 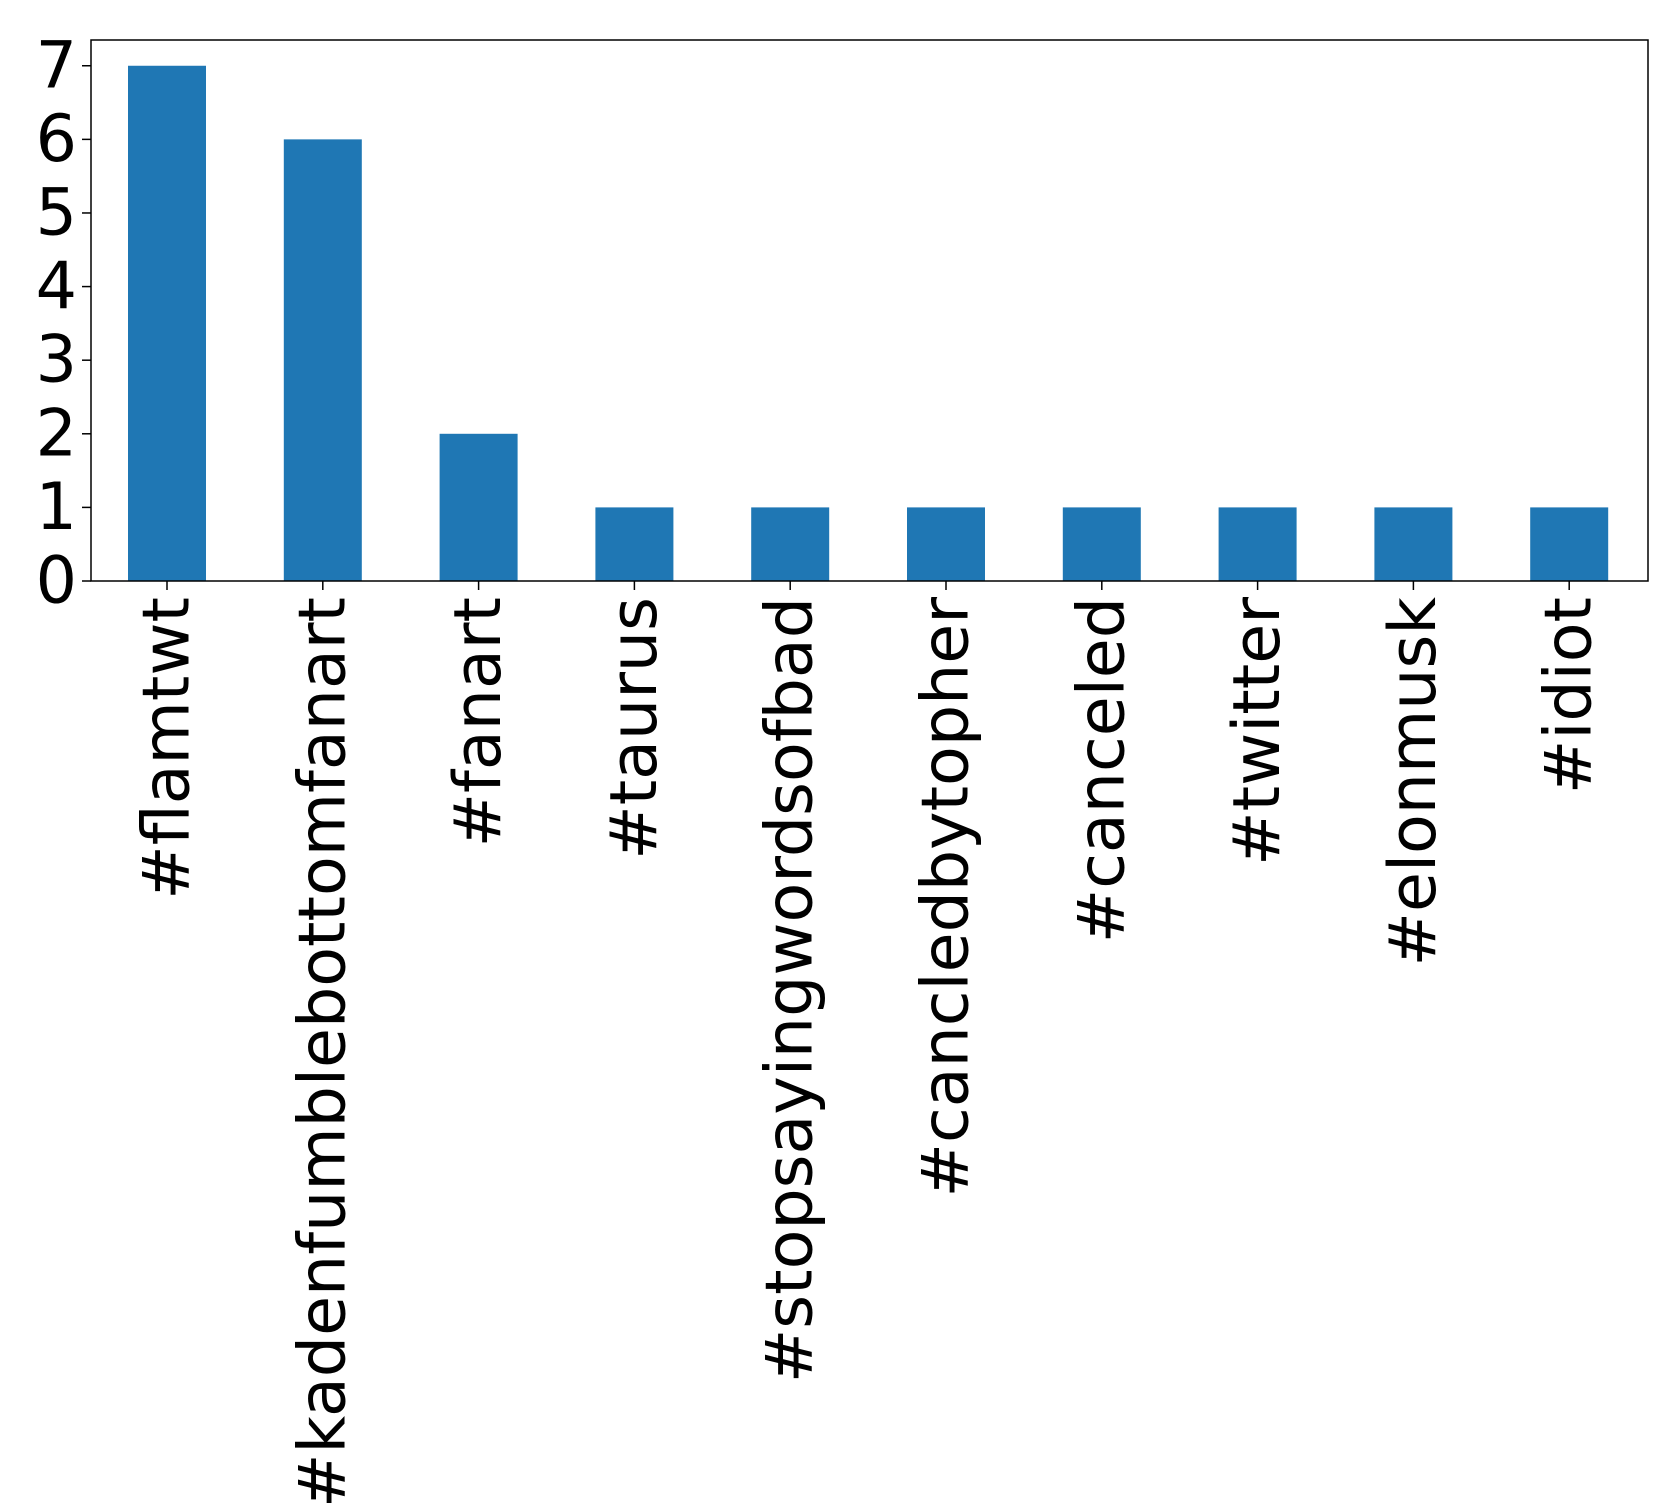 I want to click on x-tick-label: #kadenfumblebottomfanart, so click(x=322, y=1050).